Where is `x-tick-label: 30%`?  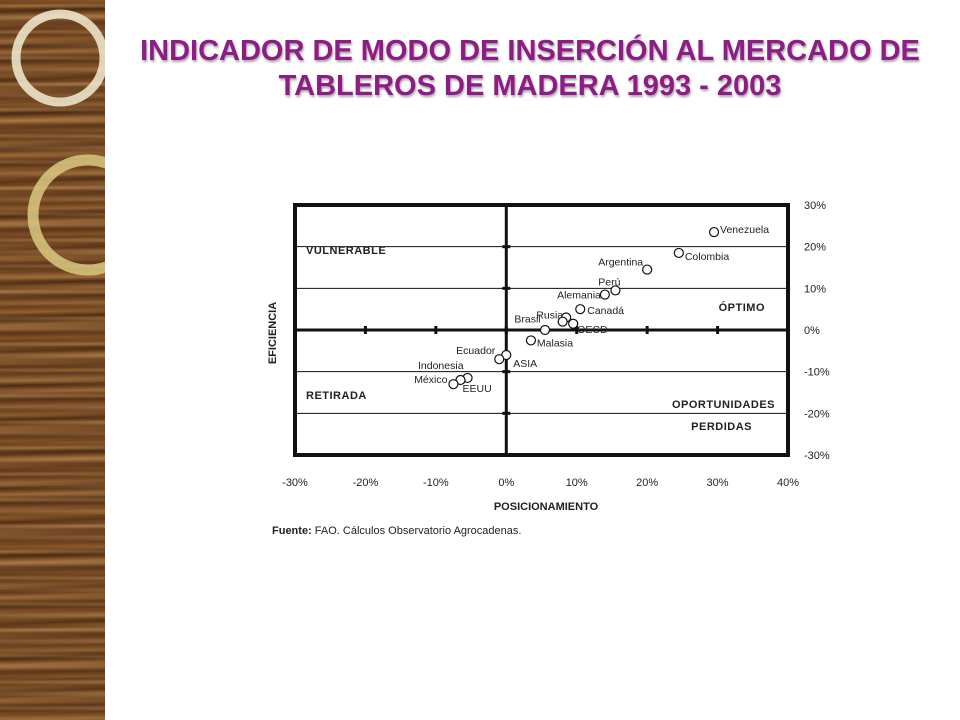
x-tick-label: 30% is located at coordinates (718, 483).